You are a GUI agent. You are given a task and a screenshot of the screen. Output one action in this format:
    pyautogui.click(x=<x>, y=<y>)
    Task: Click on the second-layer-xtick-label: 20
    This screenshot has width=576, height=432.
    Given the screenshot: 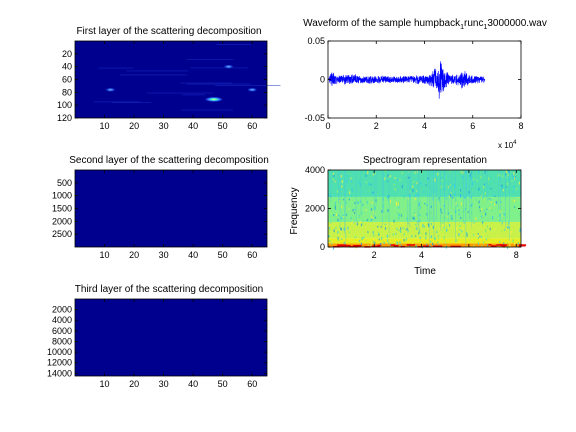 What is the action you would take?
    pyautogui.click(x=134, y=255)
    